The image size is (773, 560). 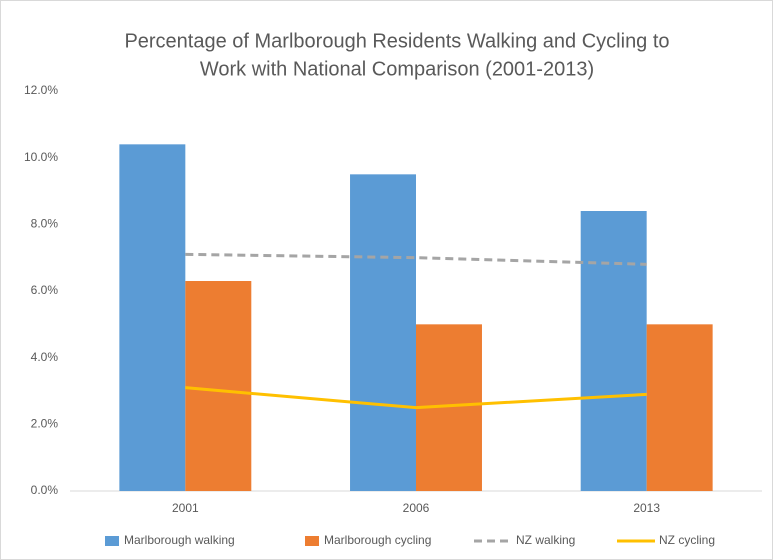 I want to click on legend-label: NZ walking, so click(x=545, y=540).